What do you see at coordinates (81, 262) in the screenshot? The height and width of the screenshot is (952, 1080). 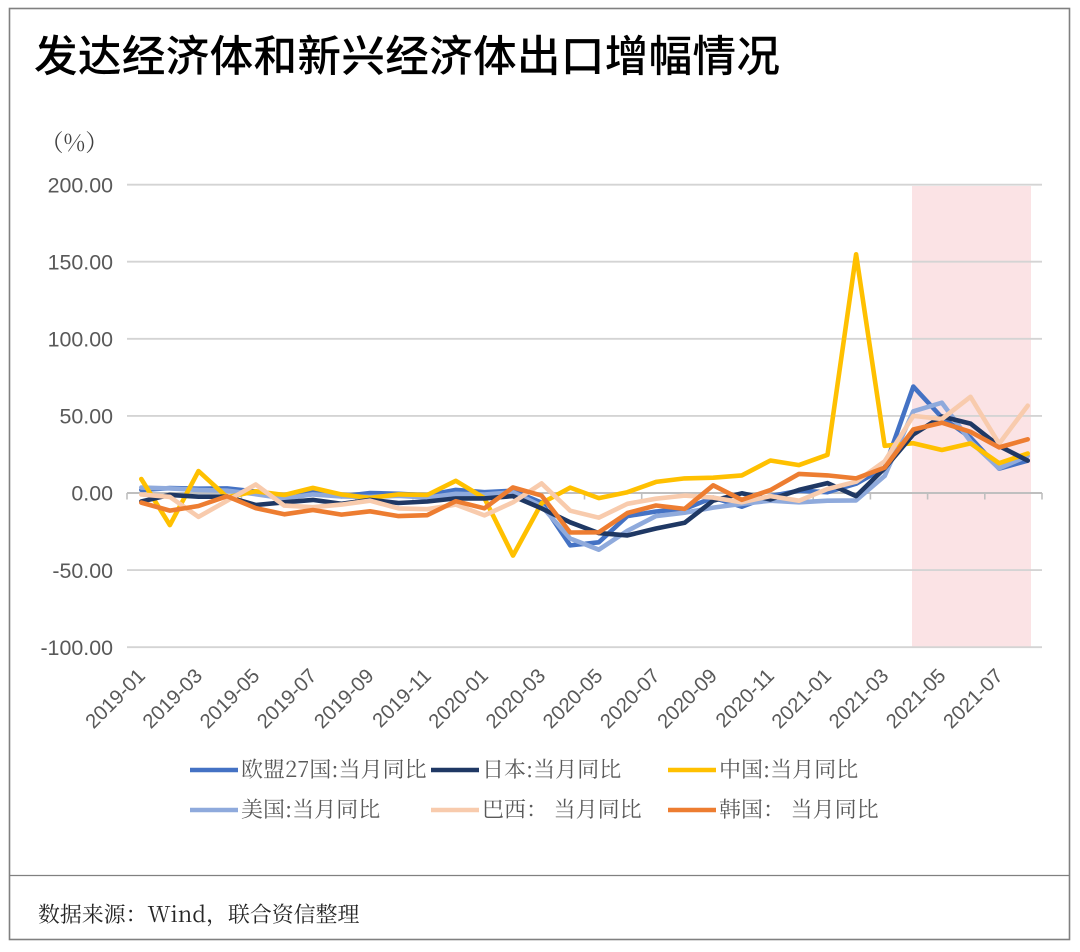 I see `svg-text: 150.00` at bounding box center [81, 262].